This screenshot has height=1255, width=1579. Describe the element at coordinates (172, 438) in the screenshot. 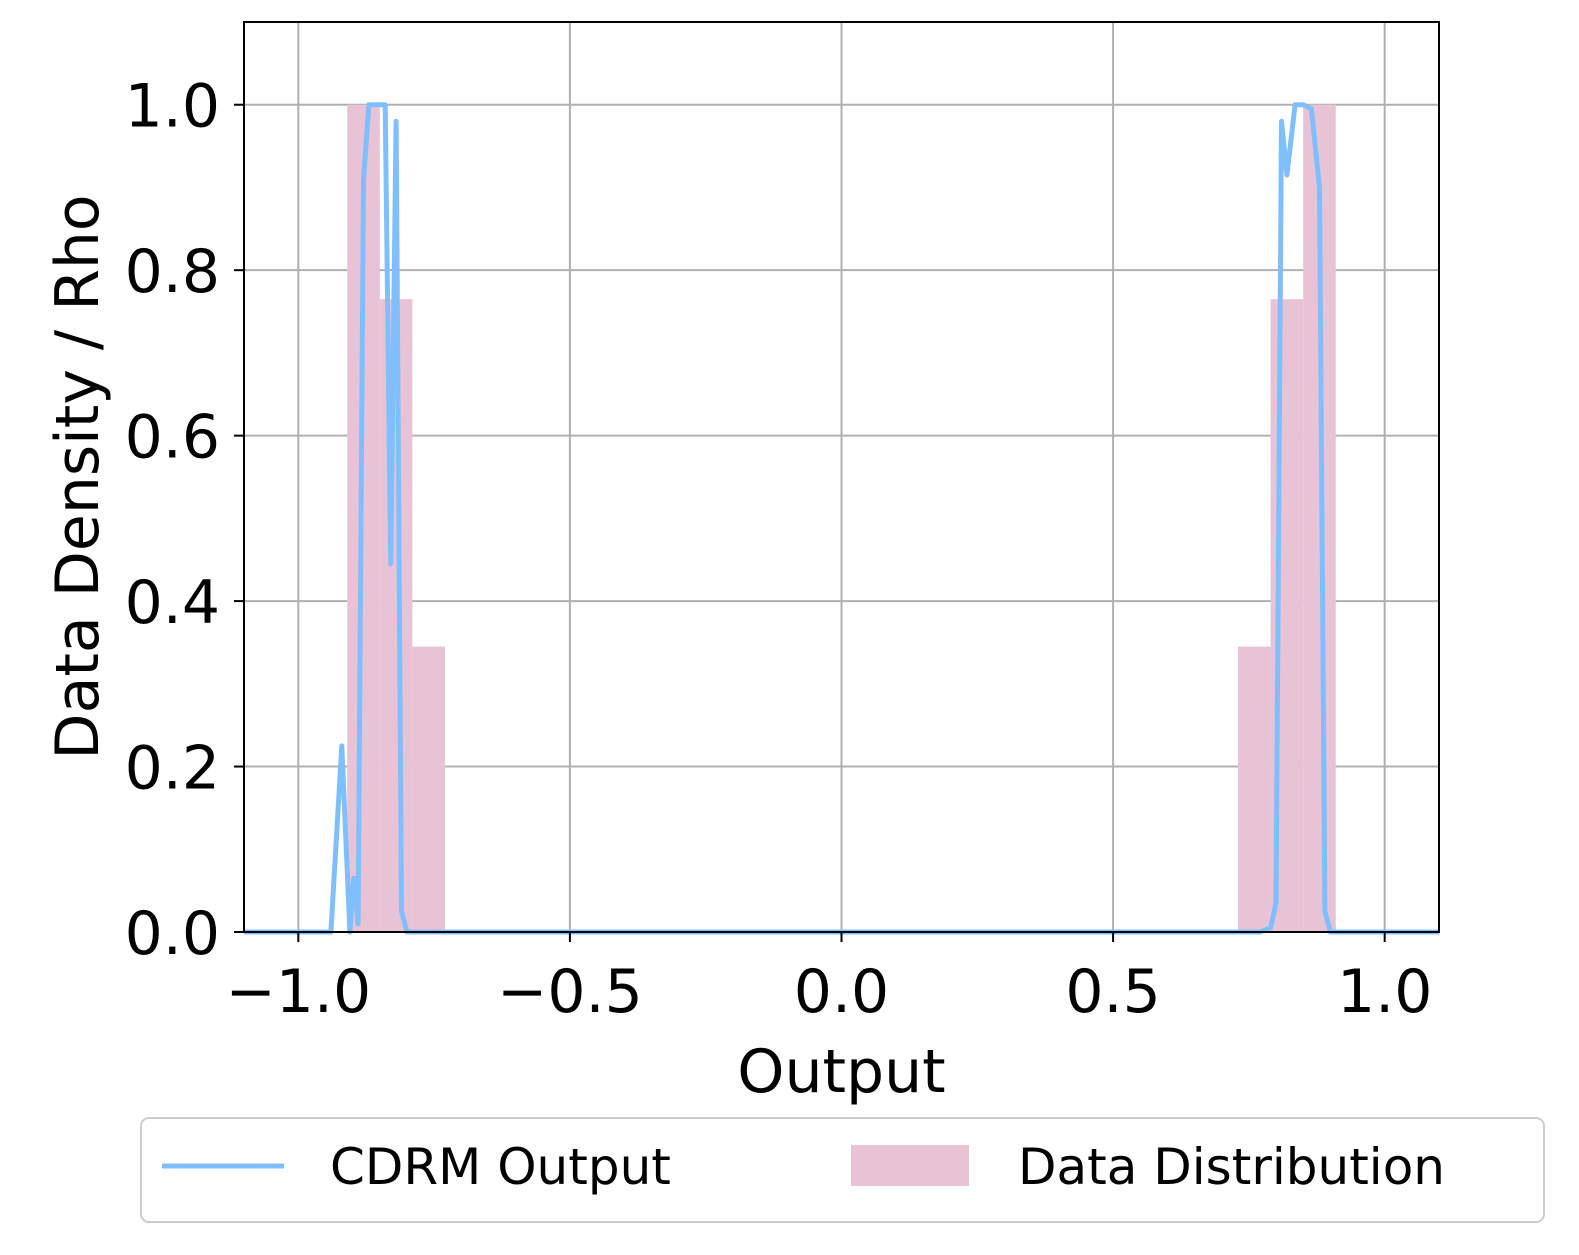

I see `y-tick-label-3: 0.6` at that location.